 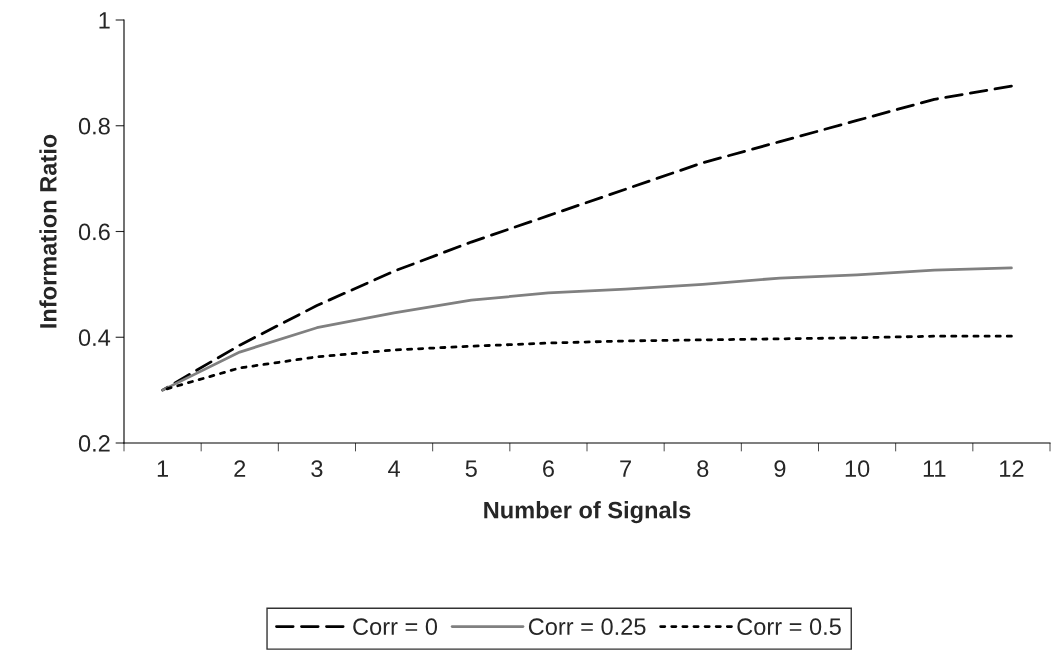 I want to click on legend-label: Corr = 0, so click(x=395, y=627).